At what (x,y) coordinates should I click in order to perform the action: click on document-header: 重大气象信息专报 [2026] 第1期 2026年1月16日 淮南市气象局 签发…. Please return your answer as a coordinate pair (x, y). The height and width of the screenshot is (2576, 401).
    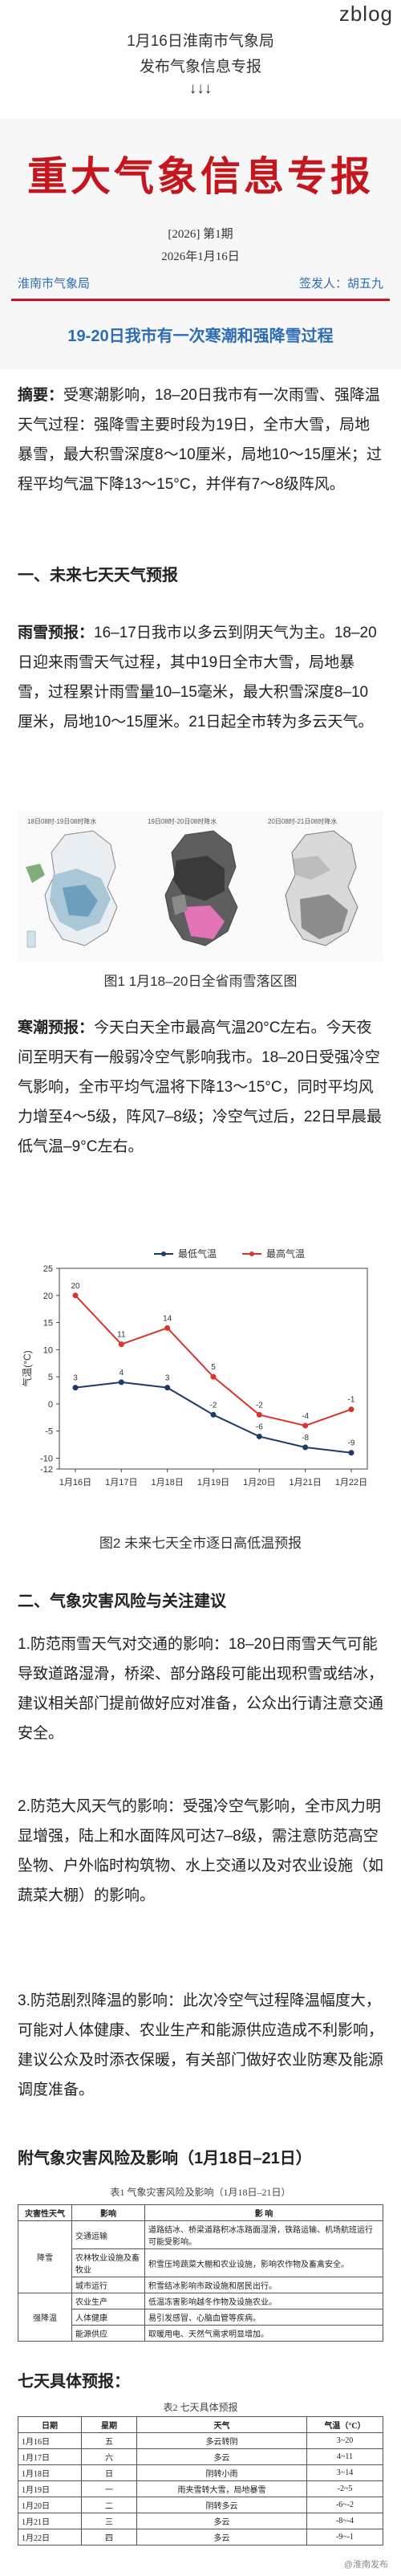
    Looking at the image, I should click on (200, 244).